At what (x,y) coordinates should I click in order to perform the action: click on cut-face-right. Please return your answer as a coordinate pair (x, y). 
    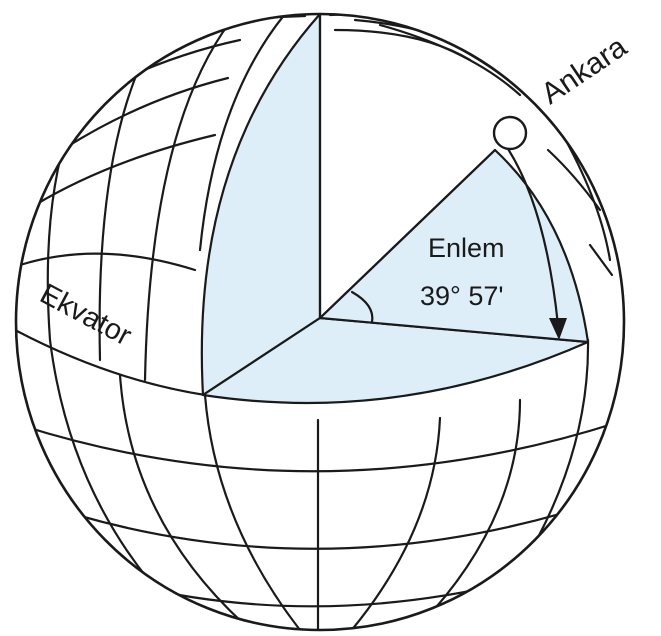
    Looking at the image, I should click on (454, 246).